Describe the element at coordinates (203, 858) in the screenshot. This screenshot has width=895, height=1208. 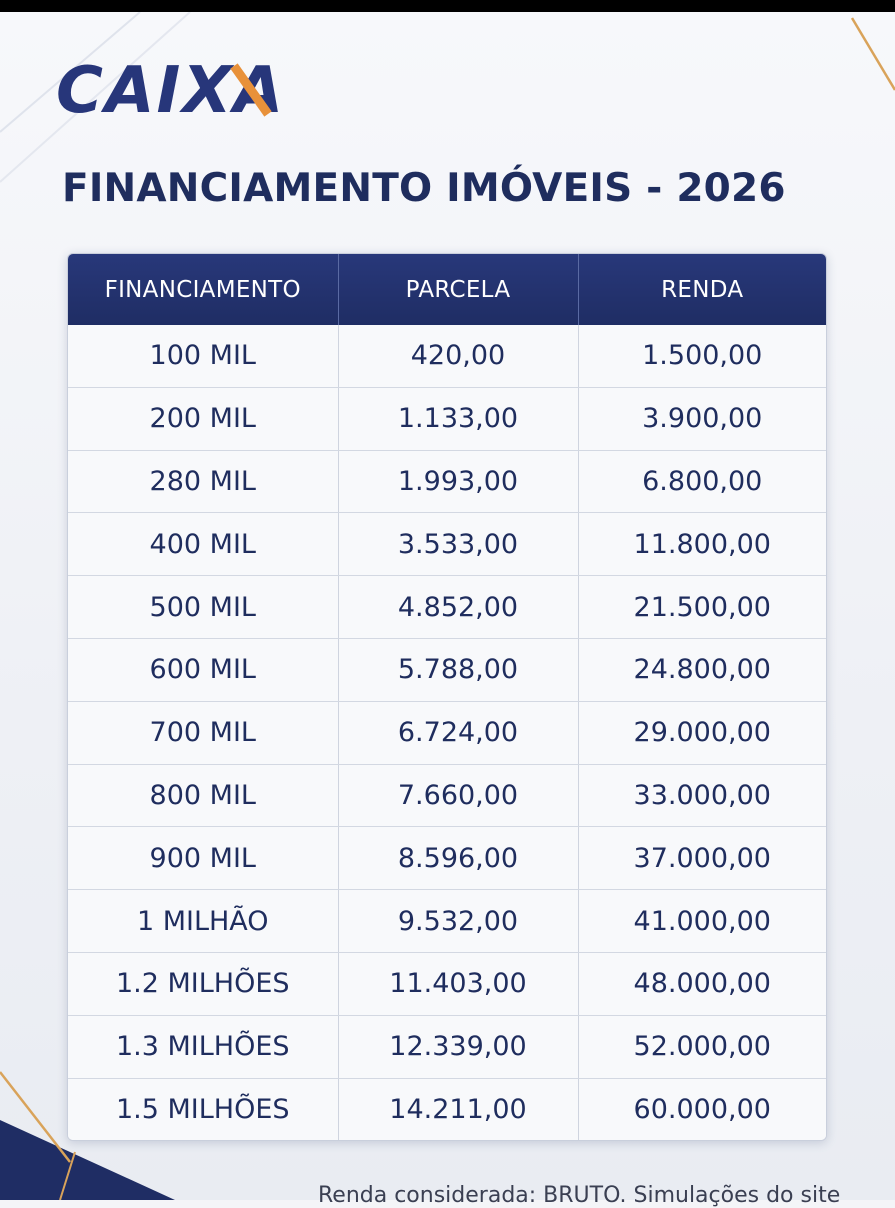
I see `cell-financiamento: 900 MIL` at that location.